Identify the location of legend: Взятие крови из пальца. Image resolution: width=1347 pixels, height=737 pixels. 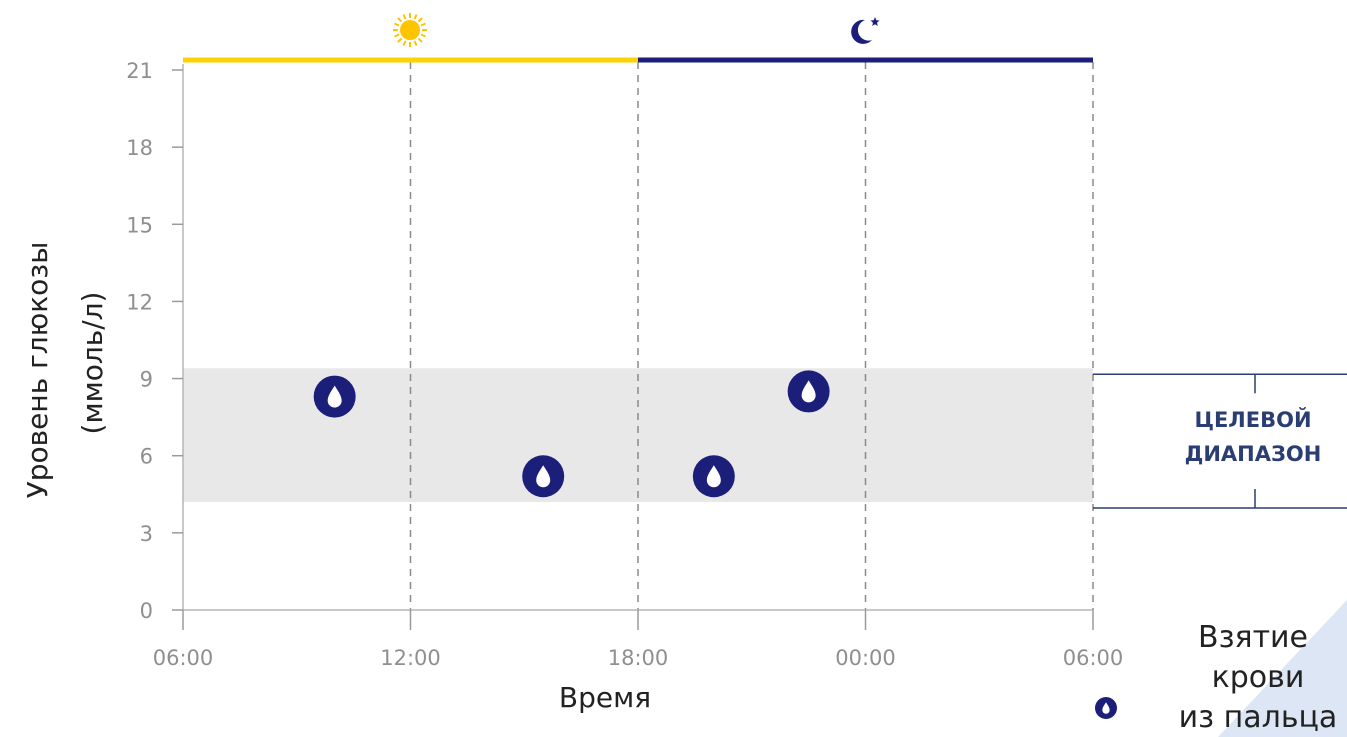
(1216, 677).